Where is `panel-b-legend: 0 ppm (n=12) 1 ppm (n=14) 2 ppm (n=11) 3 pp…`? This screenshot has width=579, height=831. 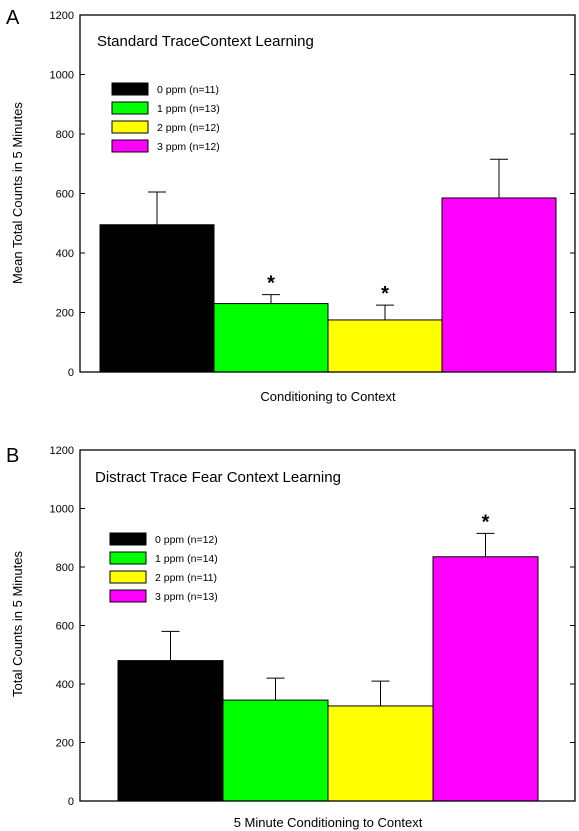
panel-b-legend: 0 ppm (n=12) 1 ppm (n=14) 2 ppm (n=11) 3 pp… is located at coordinates (163, 567).